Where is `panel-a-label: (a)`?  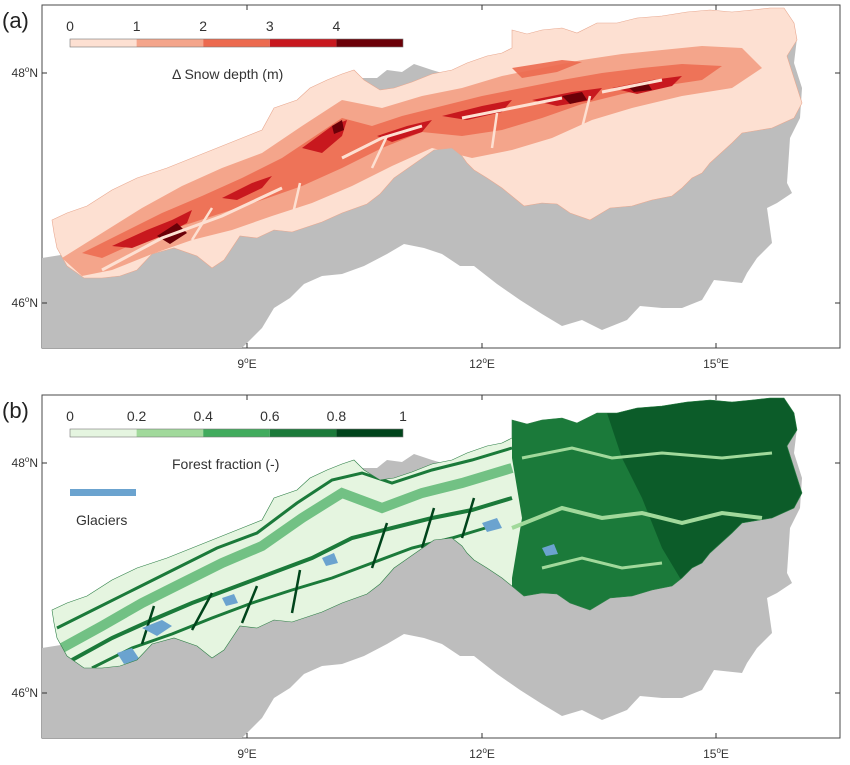
panel-a-label: (a) is located at coordinates (15, 20).